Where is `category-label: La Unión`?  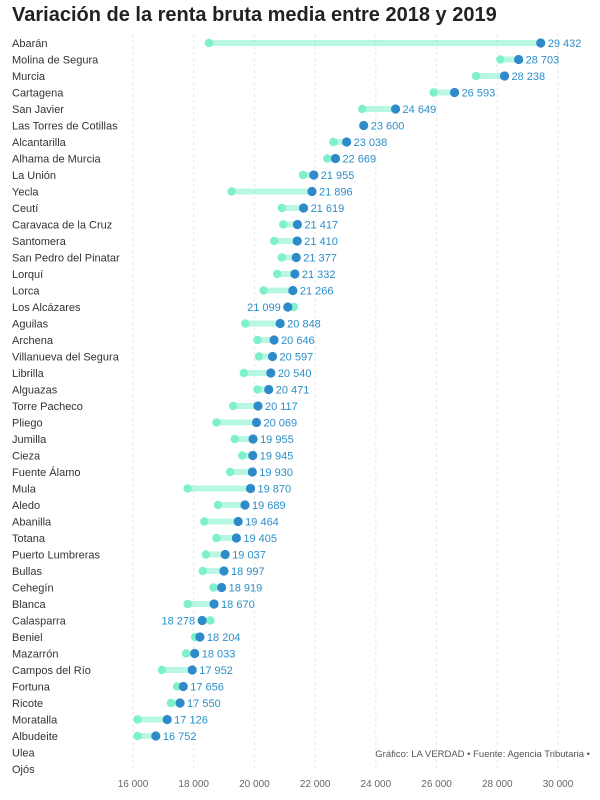 category-label: La Unión is located at coordinates (34, 176).